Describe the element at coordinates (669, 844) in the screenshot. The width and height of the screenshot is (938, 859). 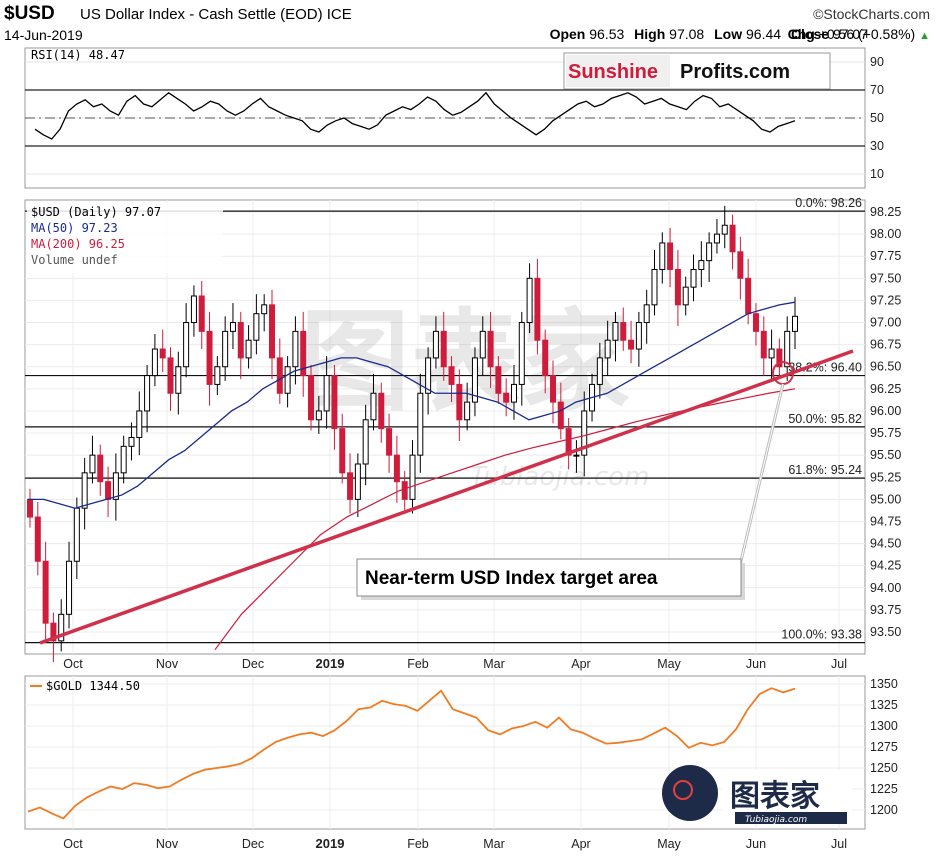
I see `gold-x-tick: May` at that location.